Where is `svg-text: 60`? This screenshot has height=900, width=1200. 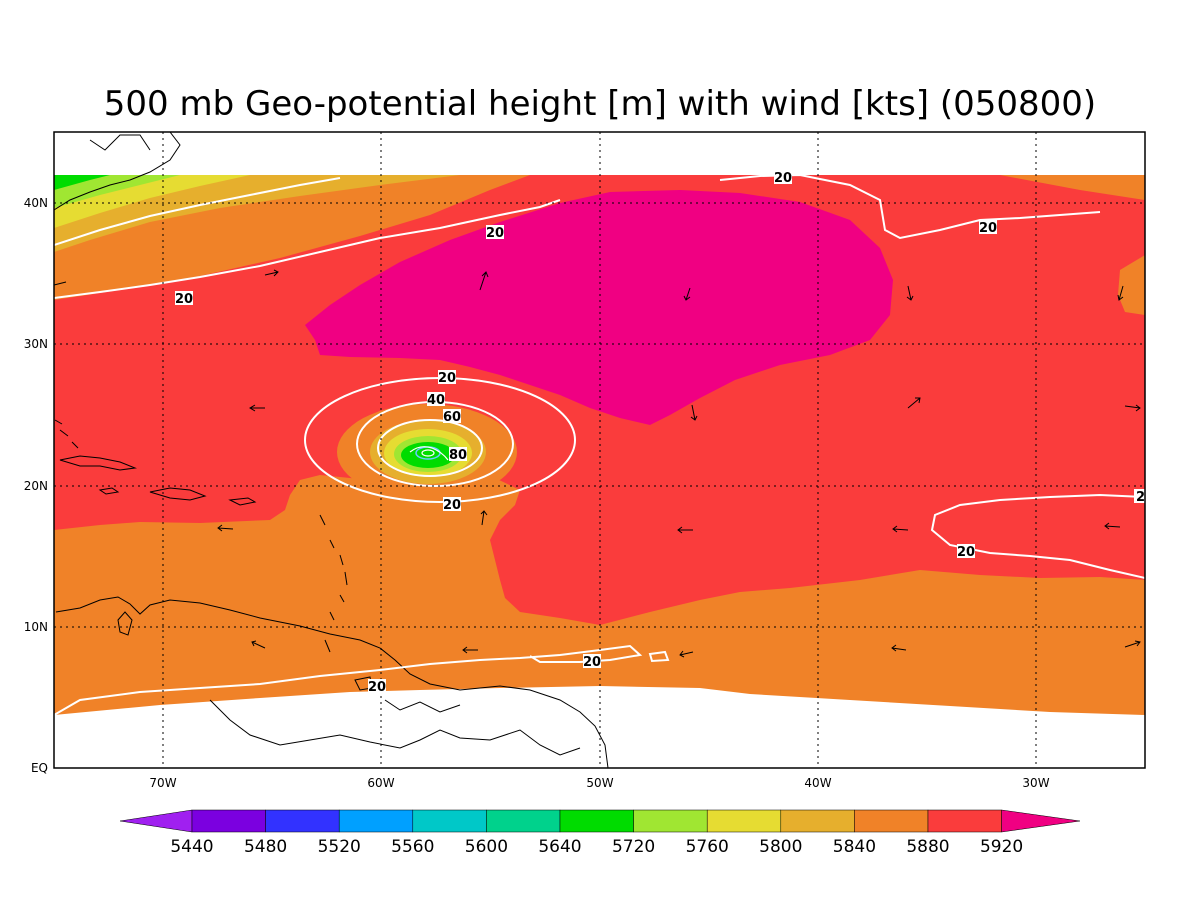
svg-text: 60 is located at coordinates (452, 417).